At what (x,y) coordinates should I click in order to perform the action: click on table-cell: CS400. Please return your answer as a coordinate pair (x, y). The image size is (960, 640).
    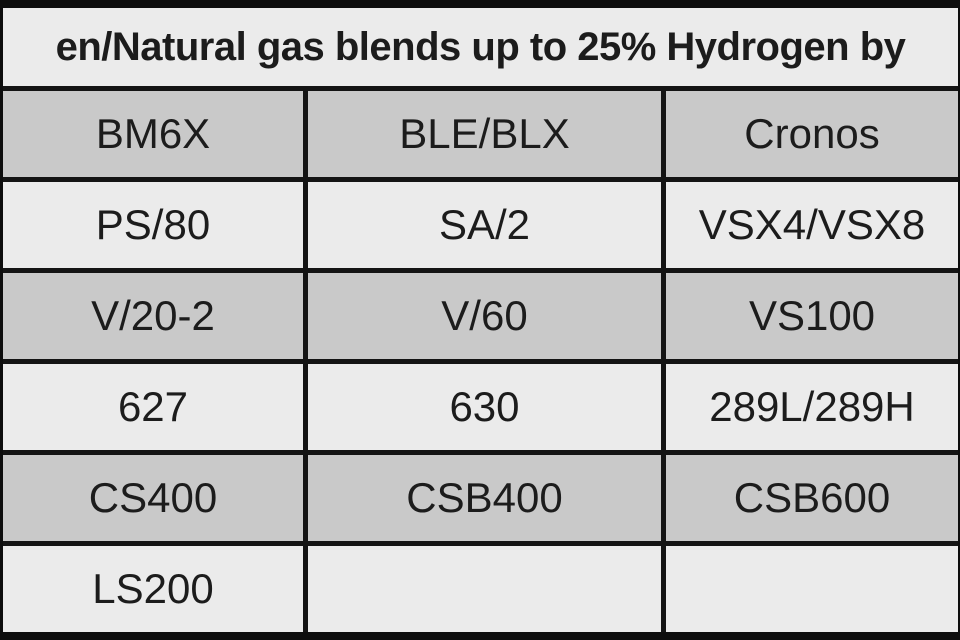
    Looking at the image, I should click on (153, 498).